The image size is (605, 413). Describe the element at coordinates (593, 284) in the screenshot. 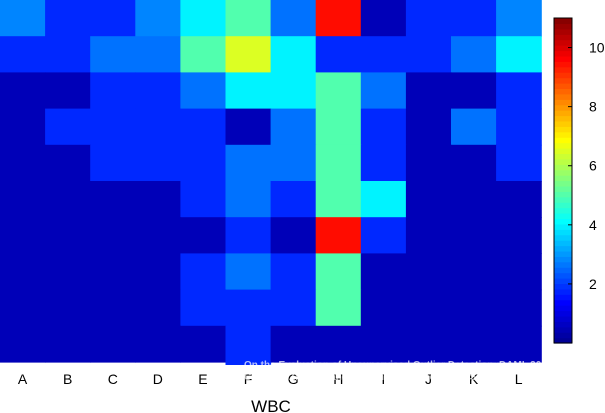

I see `colorbar-tick-label: 2` at that location.